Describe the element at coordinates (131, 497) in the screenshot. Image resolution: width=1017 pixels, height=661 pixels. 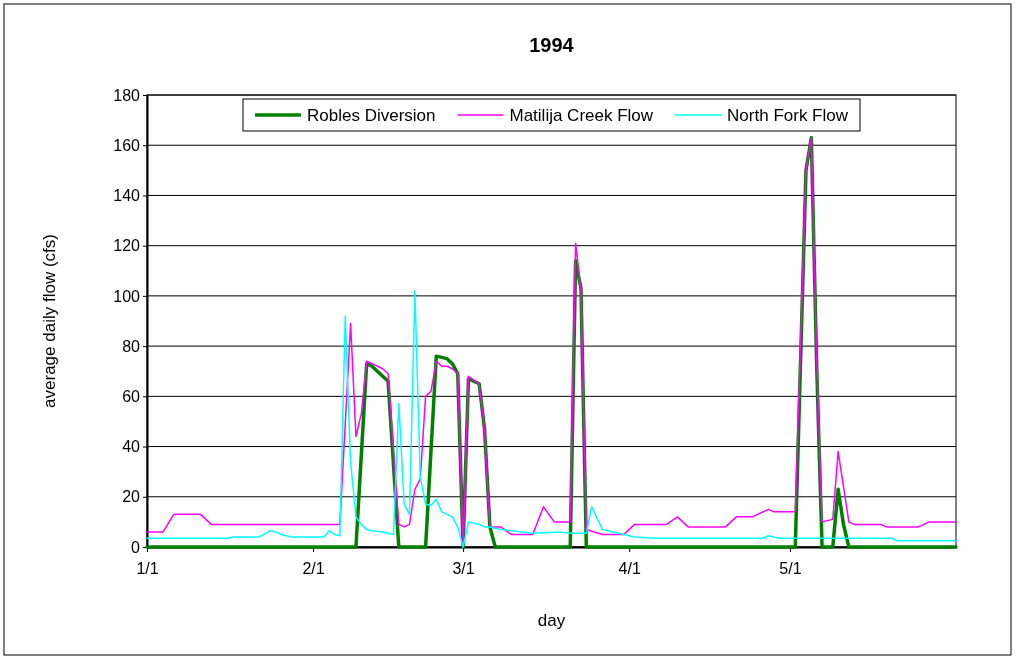
I see `y-tick-label: 20` at that location.